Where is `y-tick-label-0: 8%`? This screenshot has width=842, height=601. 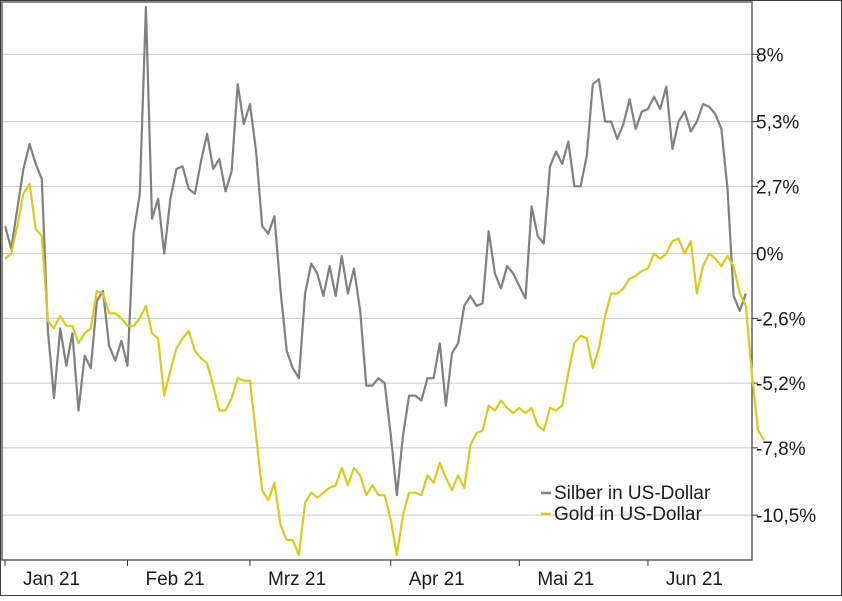
y-tick-label-0: 8% is located at coordinates (770, 55).